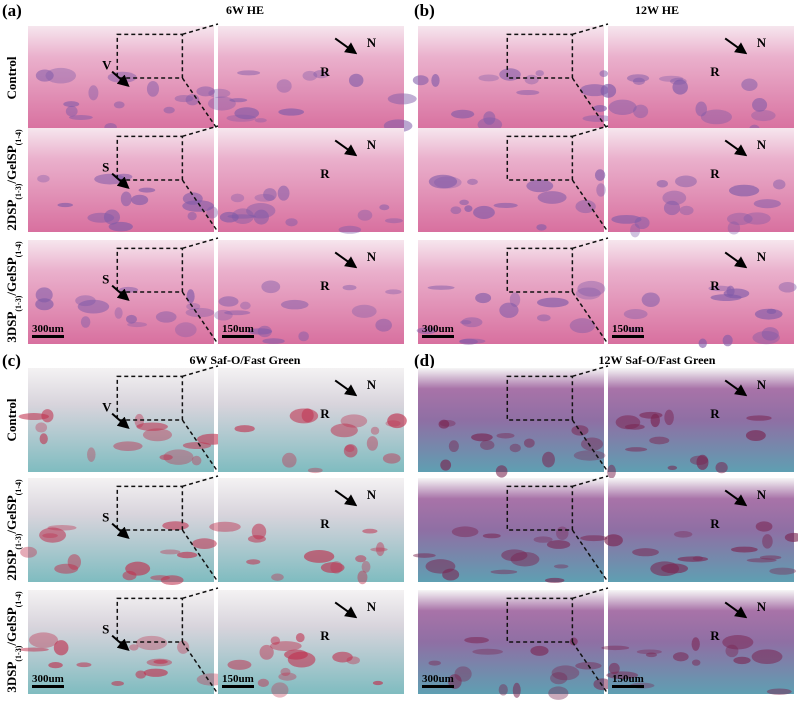 The height and width of the screenshot is (704, 798). I want to click on micrograph, so click(701, 642).